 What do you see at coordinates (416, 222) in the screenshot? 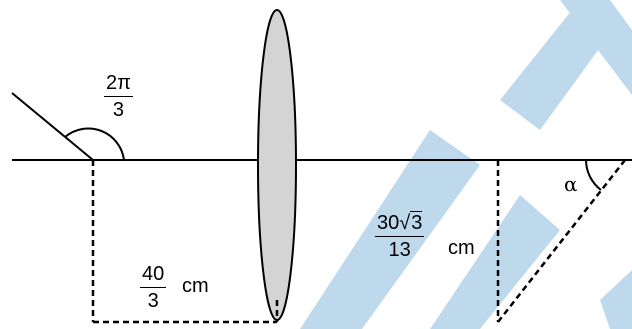
I see `radicand: 3` at bounding box center [416, 222].